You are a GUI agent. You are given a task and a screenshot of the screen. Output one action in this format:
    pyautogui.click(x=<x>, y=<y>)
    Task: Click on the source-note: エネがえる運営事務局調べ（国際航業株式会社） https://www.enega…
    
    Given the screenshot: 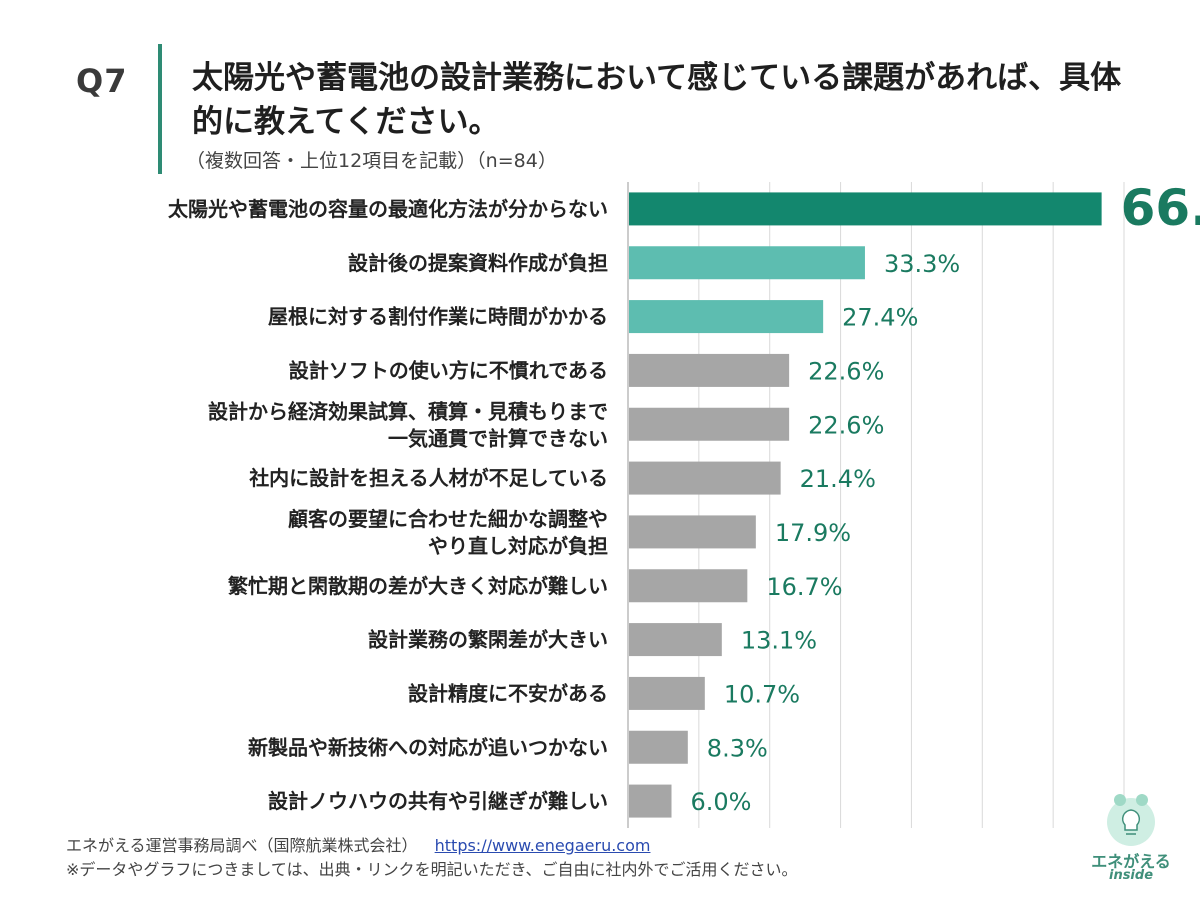 What is the action you would take?
    pyautogui.click(x=358, y=844)
    